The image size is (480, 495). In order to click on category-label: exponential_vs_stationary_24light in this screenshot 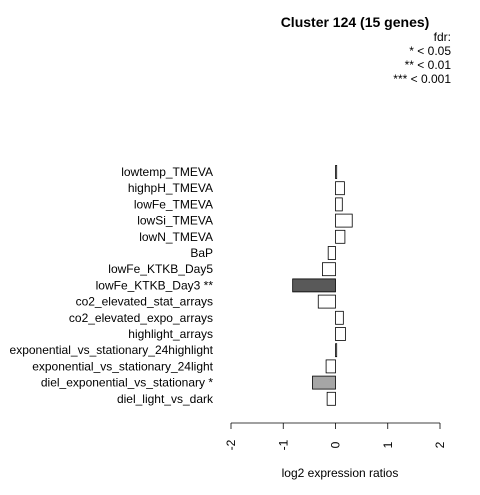, I will do `click(122, 366)`.